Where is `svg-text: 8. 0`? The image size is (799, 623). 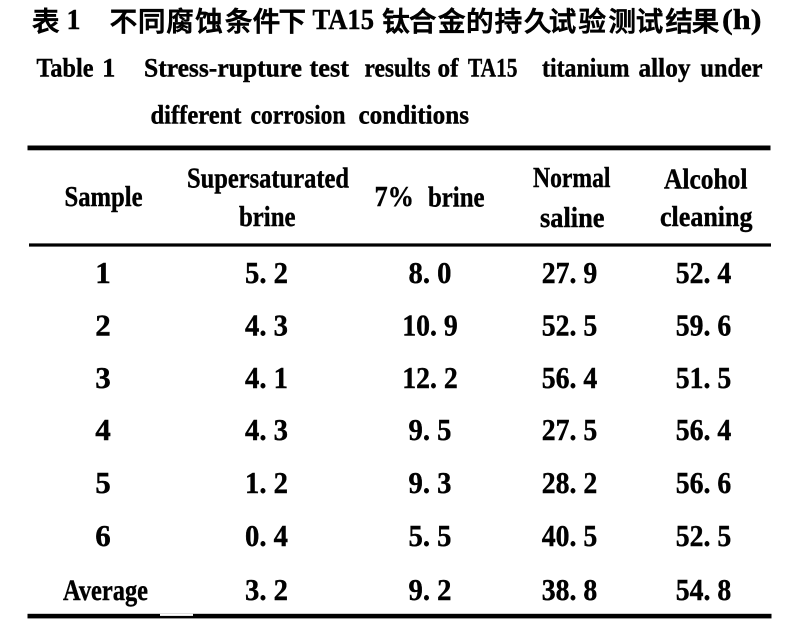
svg-text: 8. 0 is located at coordinates (430, 272).